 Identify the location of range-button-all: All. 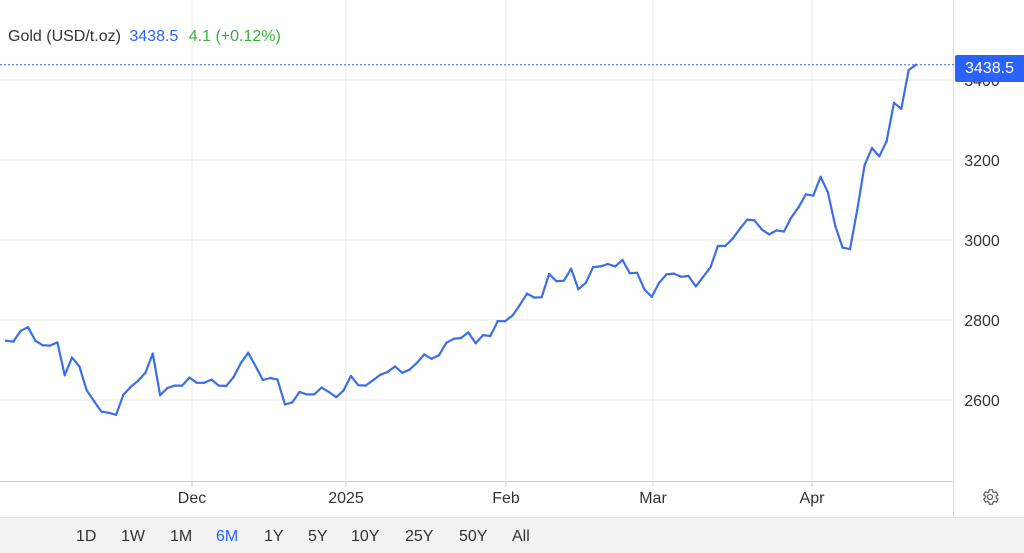
(521, 536).